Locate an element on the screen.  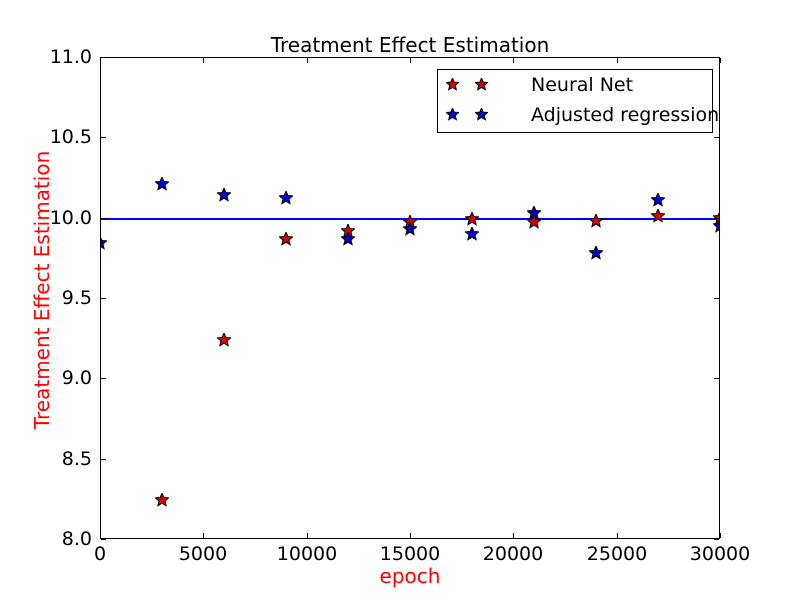
x-tick-label: 30000 is located at coordinates (720, 554).